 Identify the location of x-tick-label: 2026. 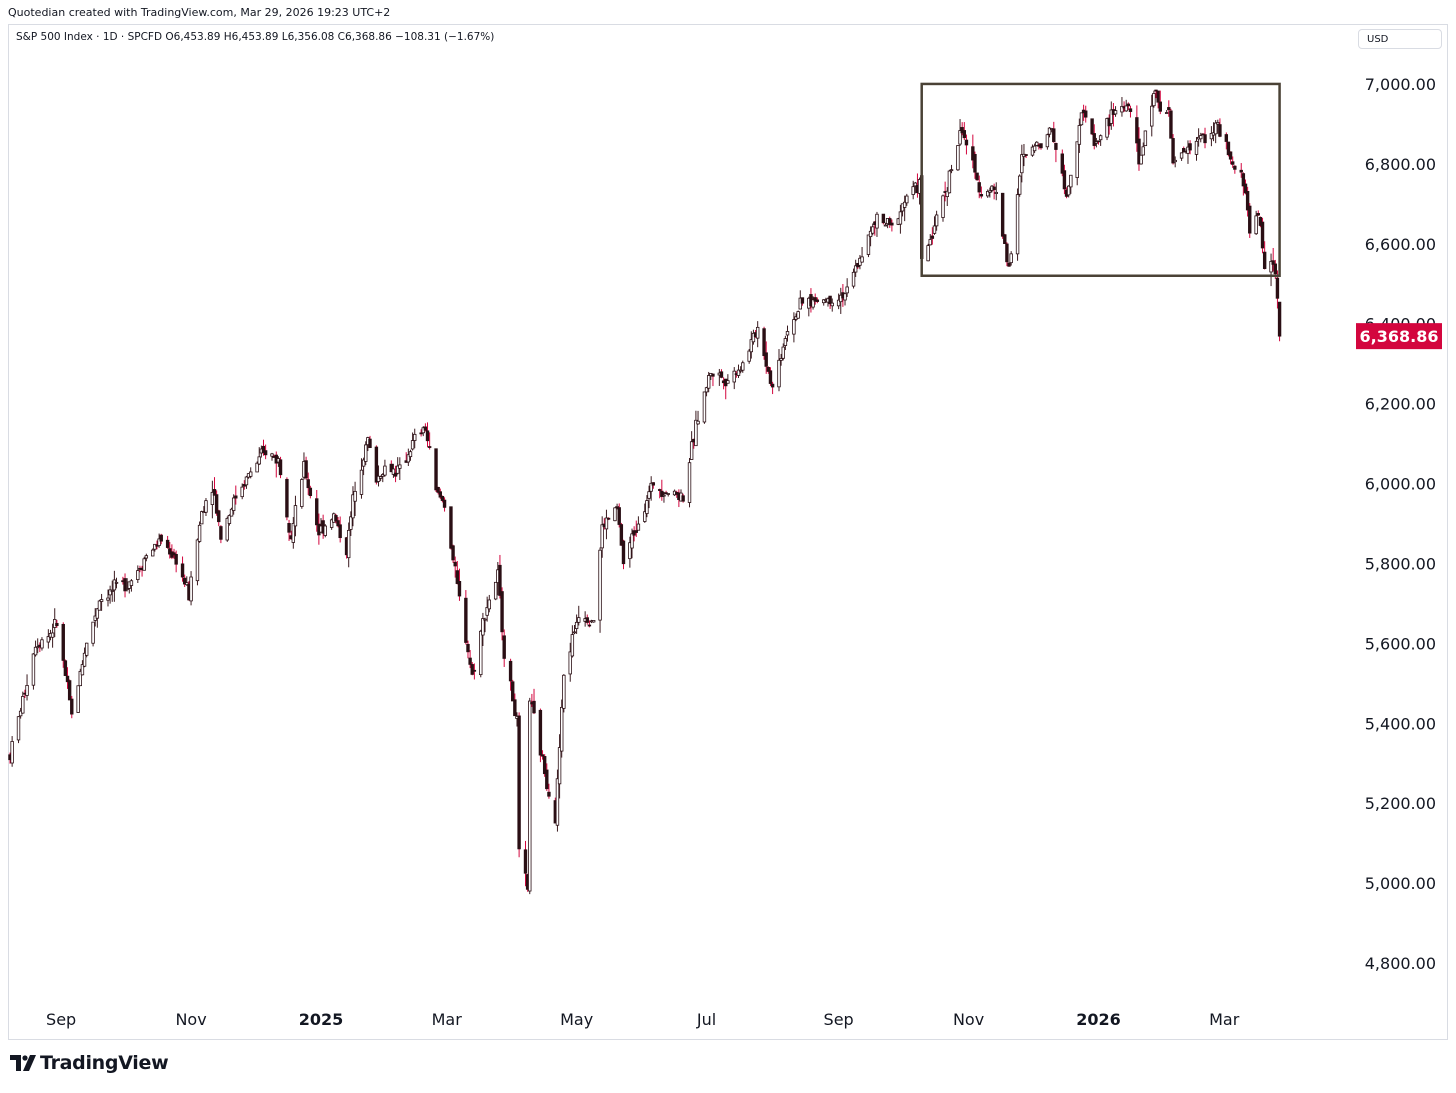
(1098, 1019).